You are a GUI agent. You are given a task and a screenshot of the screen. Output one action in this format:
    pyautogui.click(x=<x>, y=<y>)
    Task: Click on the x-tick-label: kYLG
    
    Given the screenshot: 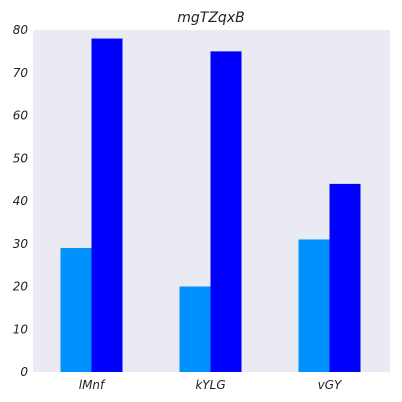 What is the action you would take?
    pyautogui.click(x=210, y=385)
    